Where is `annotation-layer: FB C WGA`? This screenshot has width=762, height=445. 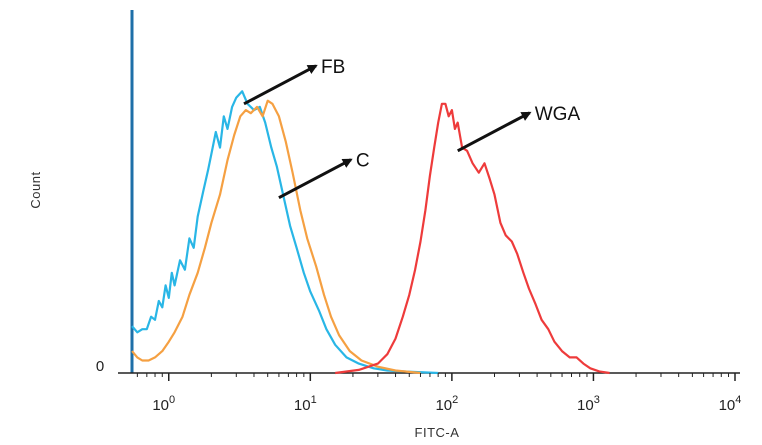 annotation-layer: FB C WGA is located at coordinates (412, 128).